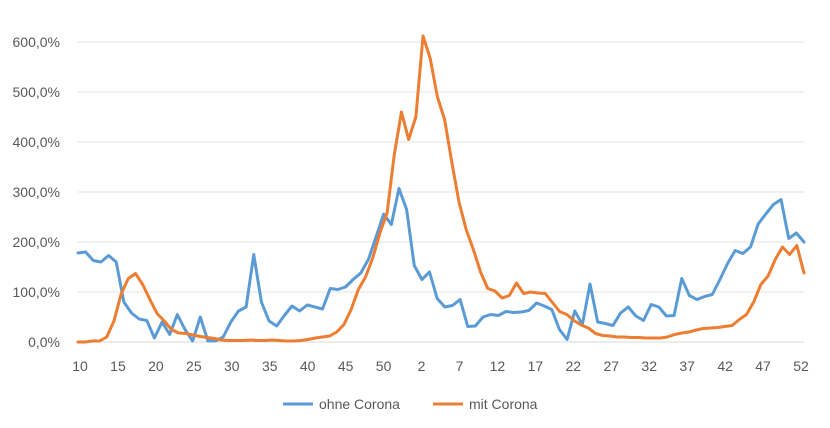 The height and width of the screenshot is (428, 830). I want to click on x-tick-label: 35, so click(270, 366).